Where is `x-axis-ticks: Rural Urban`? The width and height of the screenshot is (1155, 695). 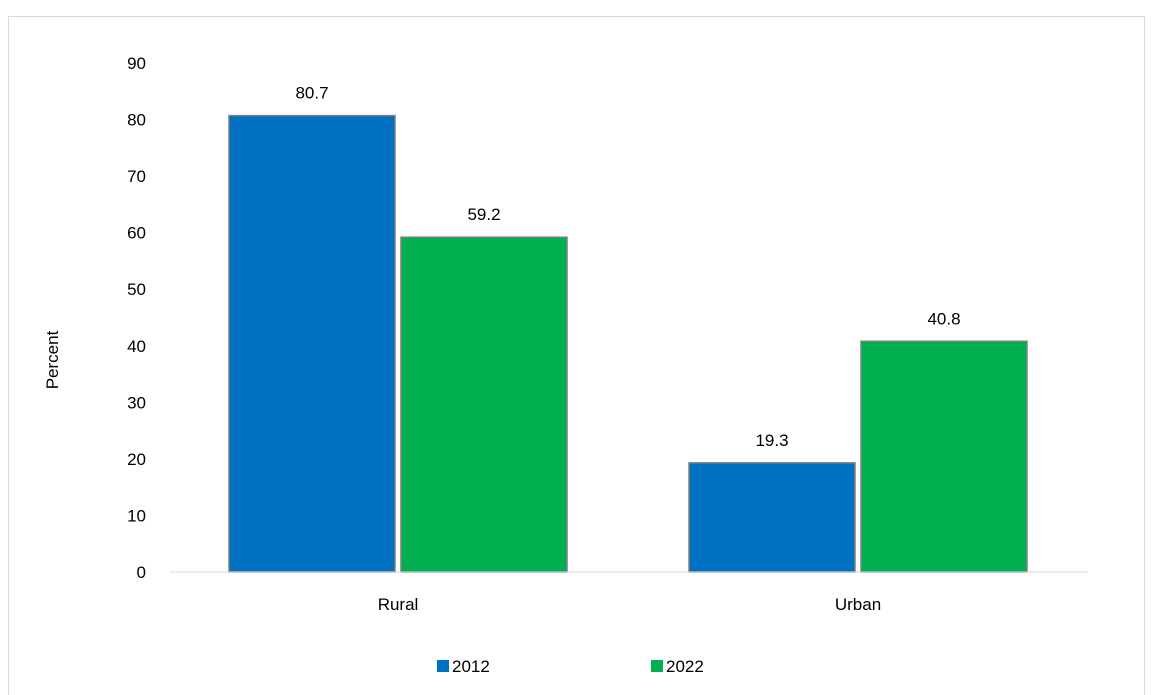 x-axis-ticks: Rural Urban is located at coordinates (629, 604).